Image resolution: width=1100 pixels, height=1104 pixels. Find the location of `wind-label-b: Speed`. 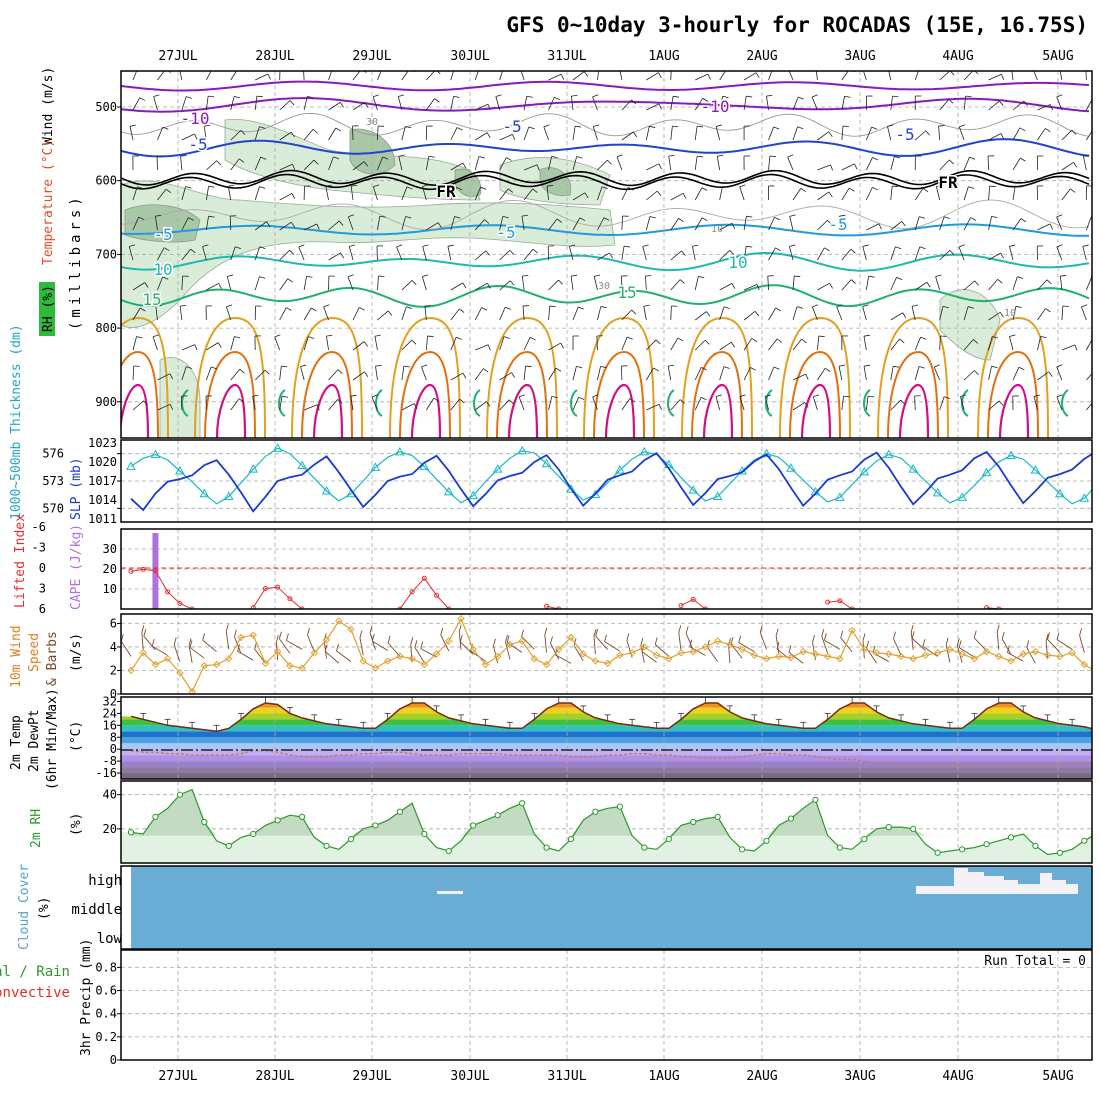

wind-label-b: Speed is located at coordinates (34, 652).